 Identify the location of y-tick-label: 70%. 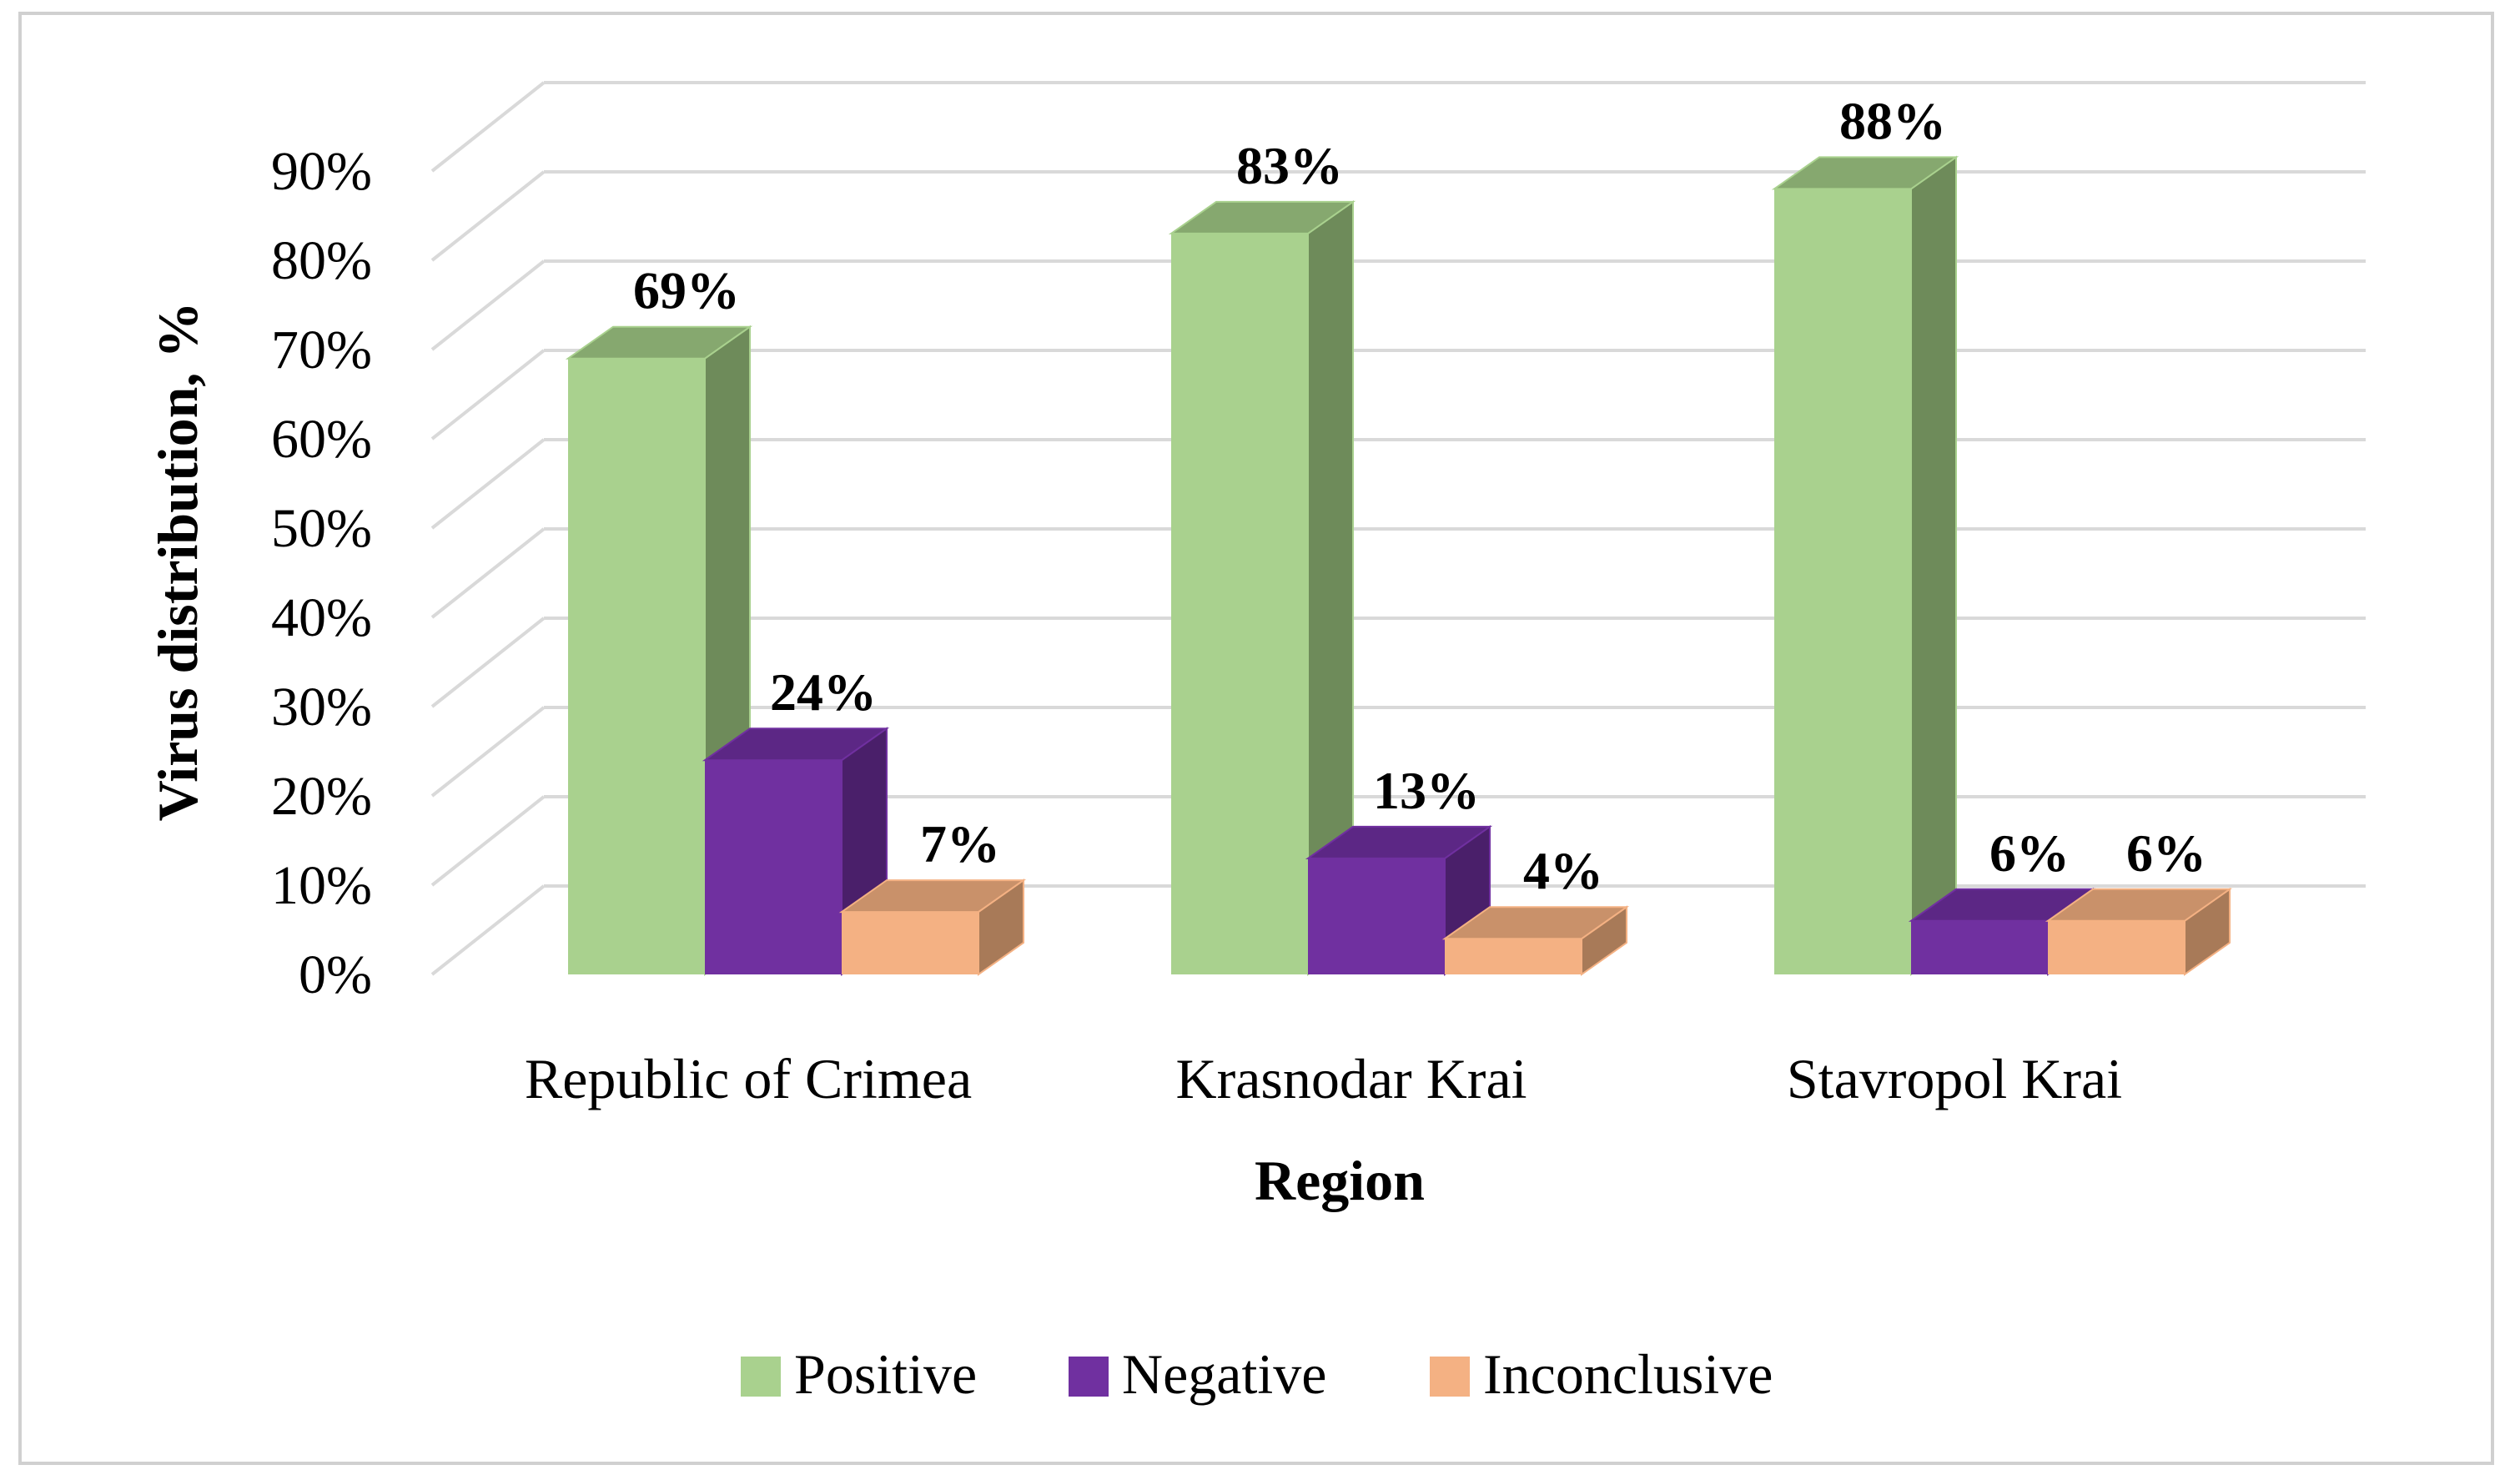
(321, 350).